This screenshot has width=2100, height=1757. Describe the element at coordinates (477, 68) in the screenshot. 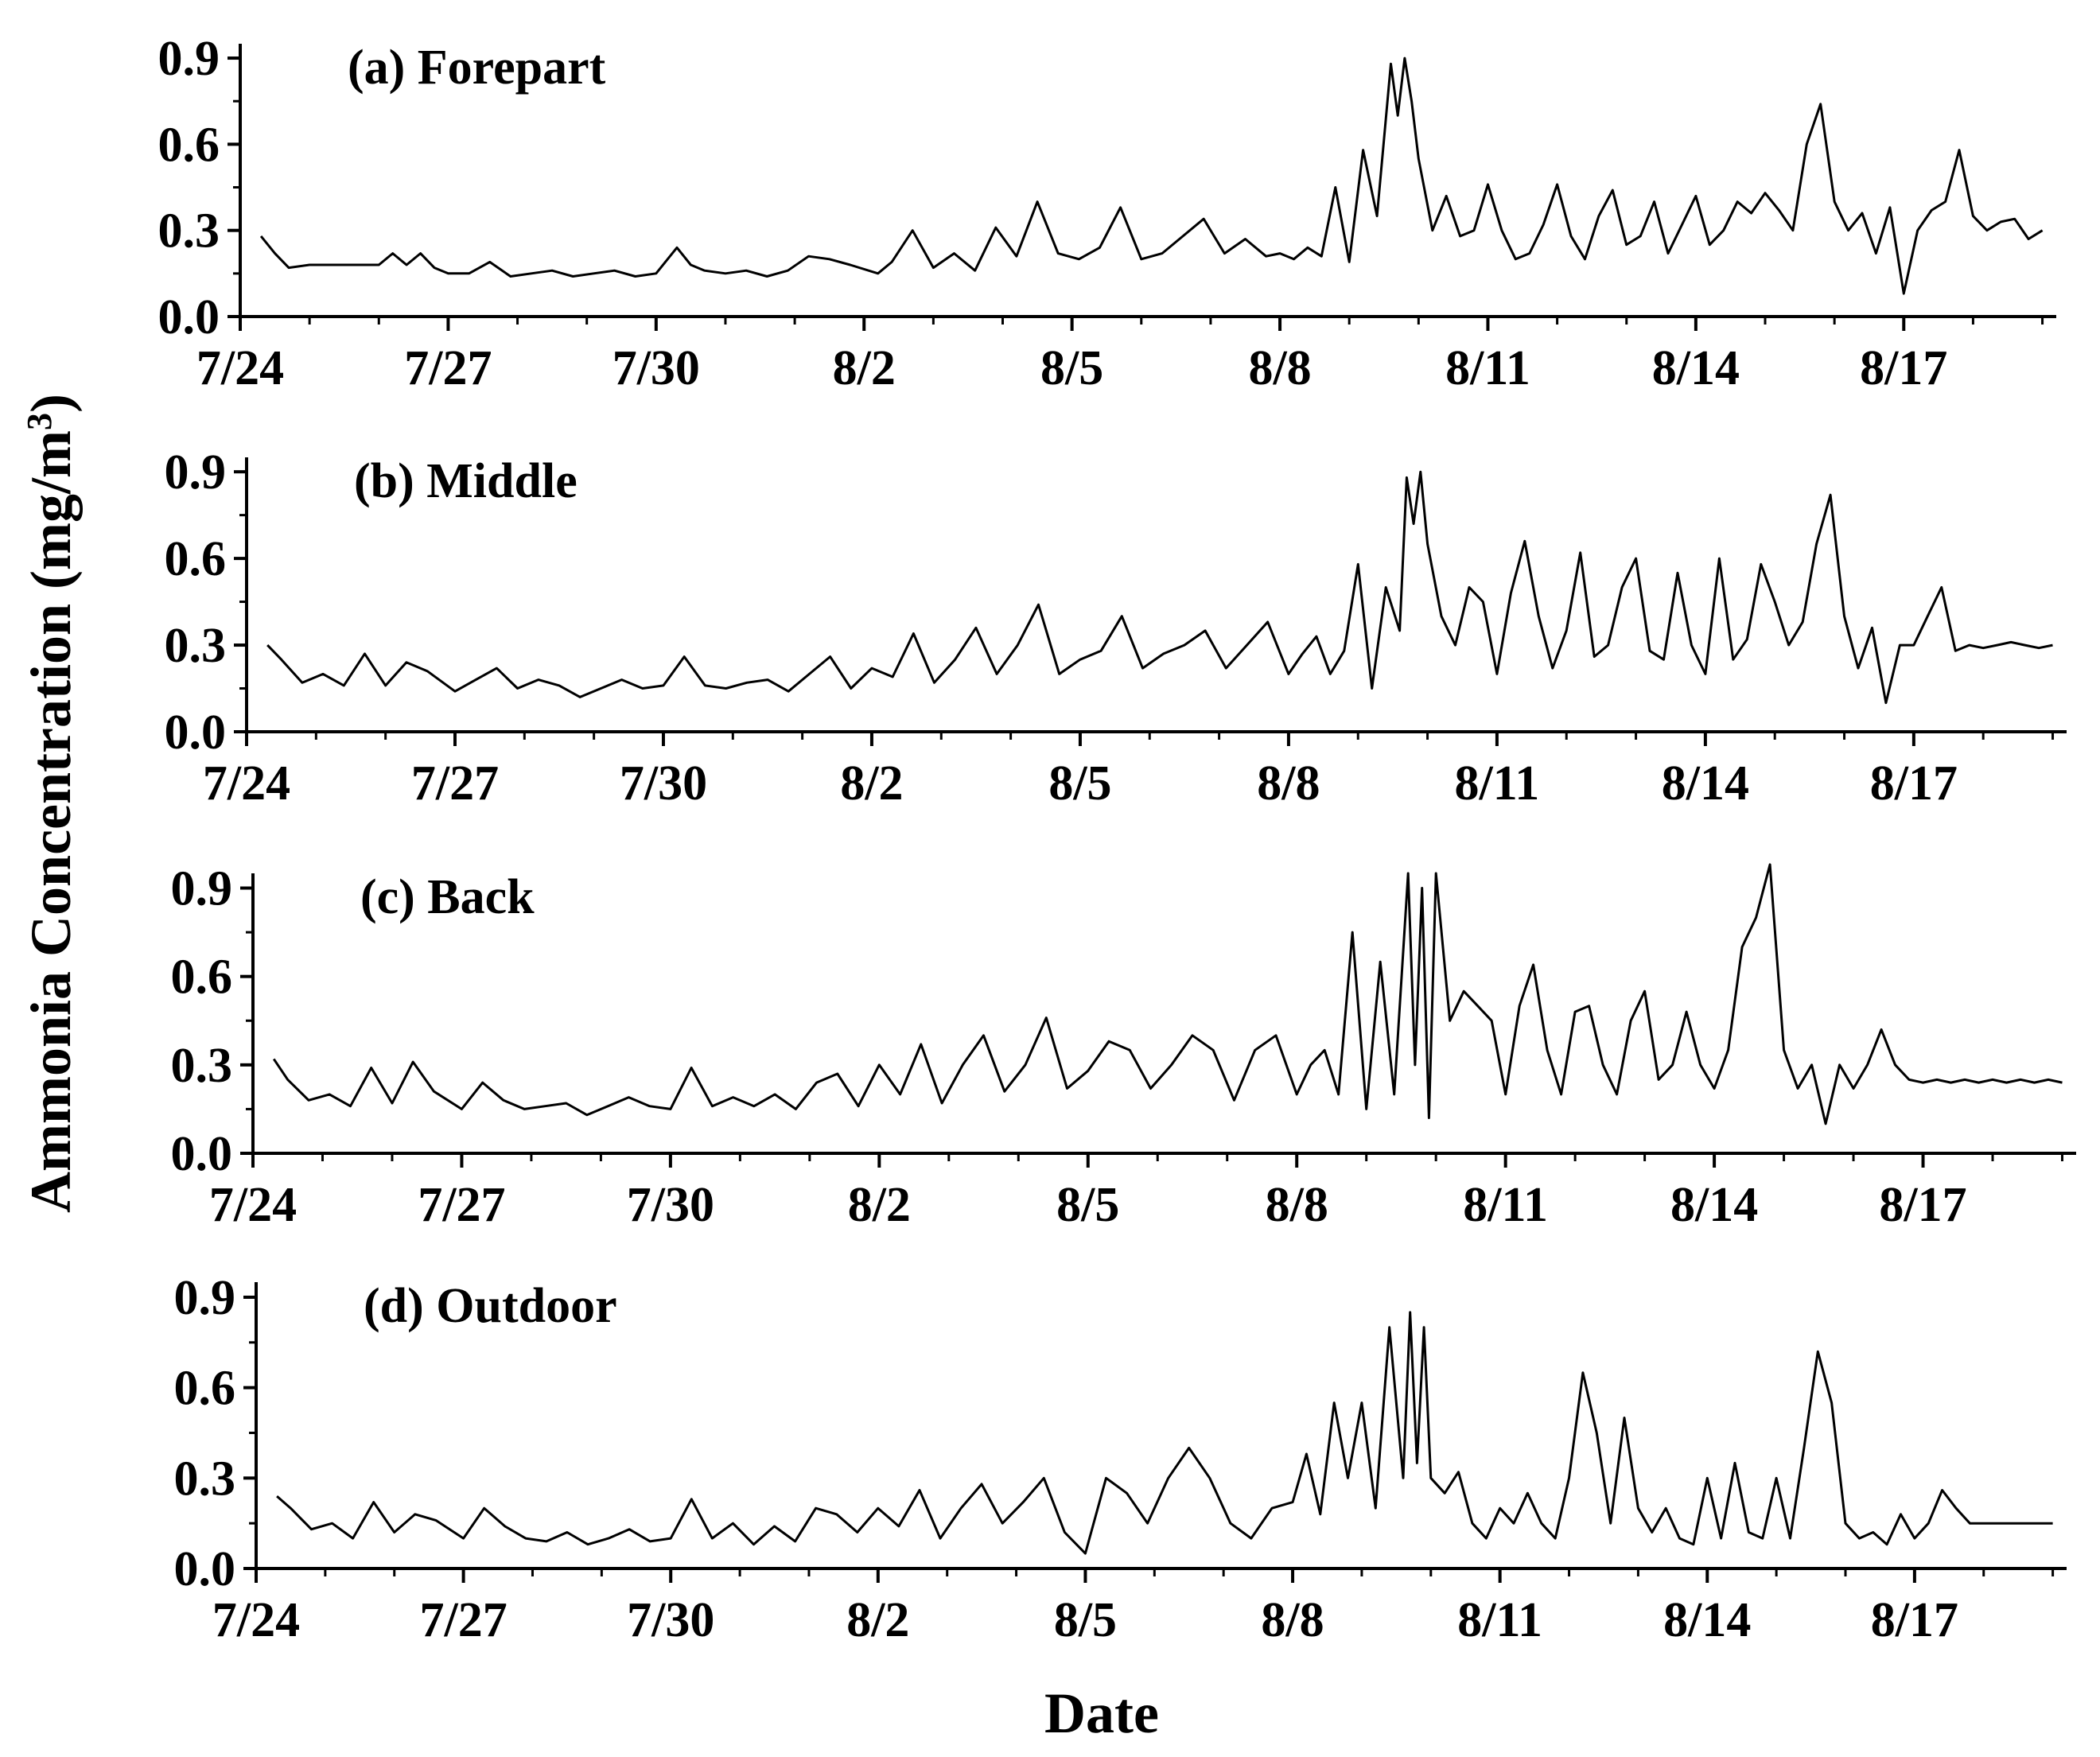

I see `panel-title: (a) Forepart` at that location.